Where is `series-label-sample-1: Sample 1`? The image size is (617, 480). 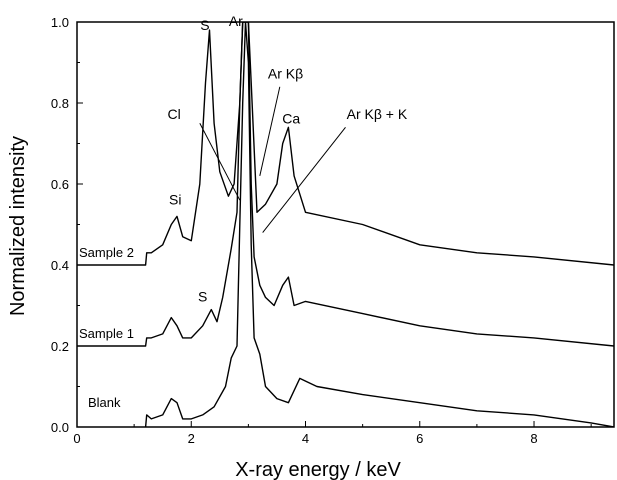 series-label-sample-1: Sample 1 is located at coordinates (106, 333).